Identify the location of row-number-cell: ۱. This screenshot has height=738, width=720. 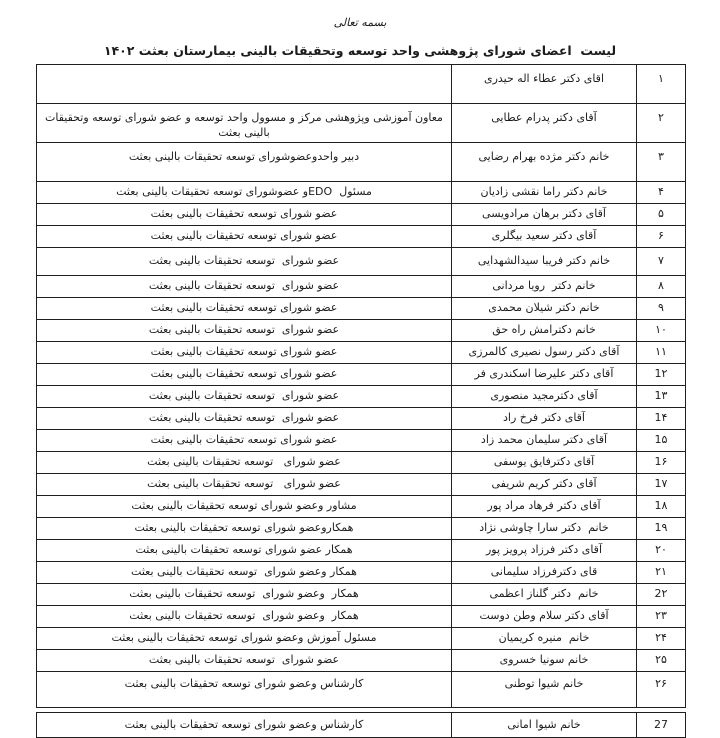
(661, 84).